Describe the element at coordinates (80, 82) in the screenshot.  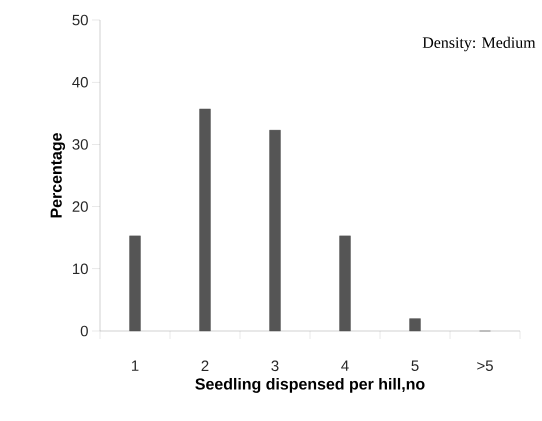
I see `y-tick-label: 40` at that location.